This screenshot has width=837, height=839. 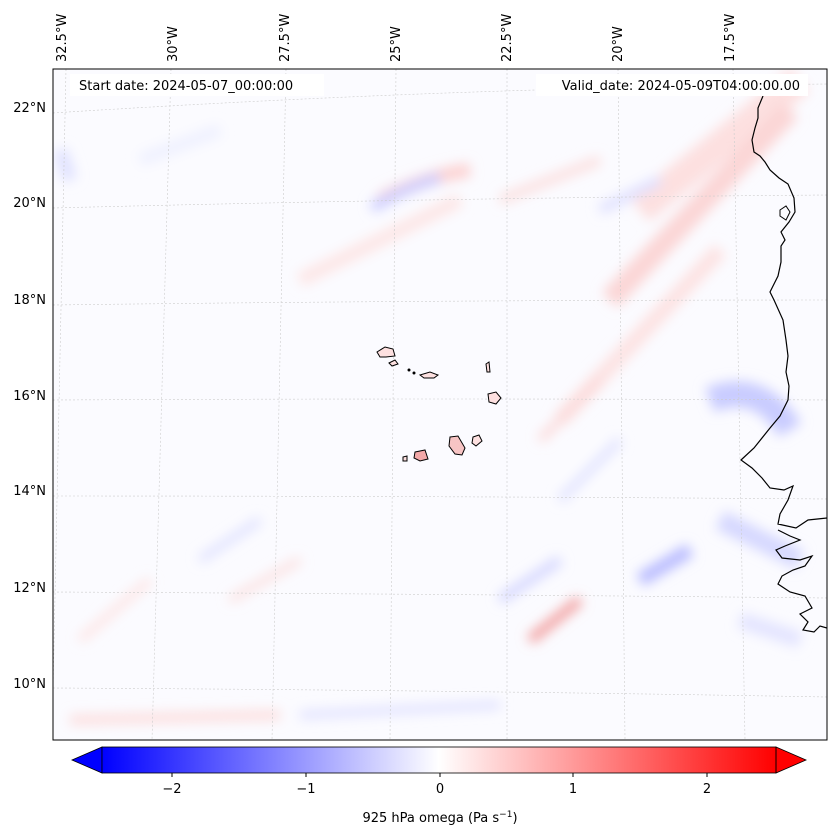 What do you see at coordinates (439, 760) in the screenshot?
I see `colorbar-body` at bounding box center [439, 760].